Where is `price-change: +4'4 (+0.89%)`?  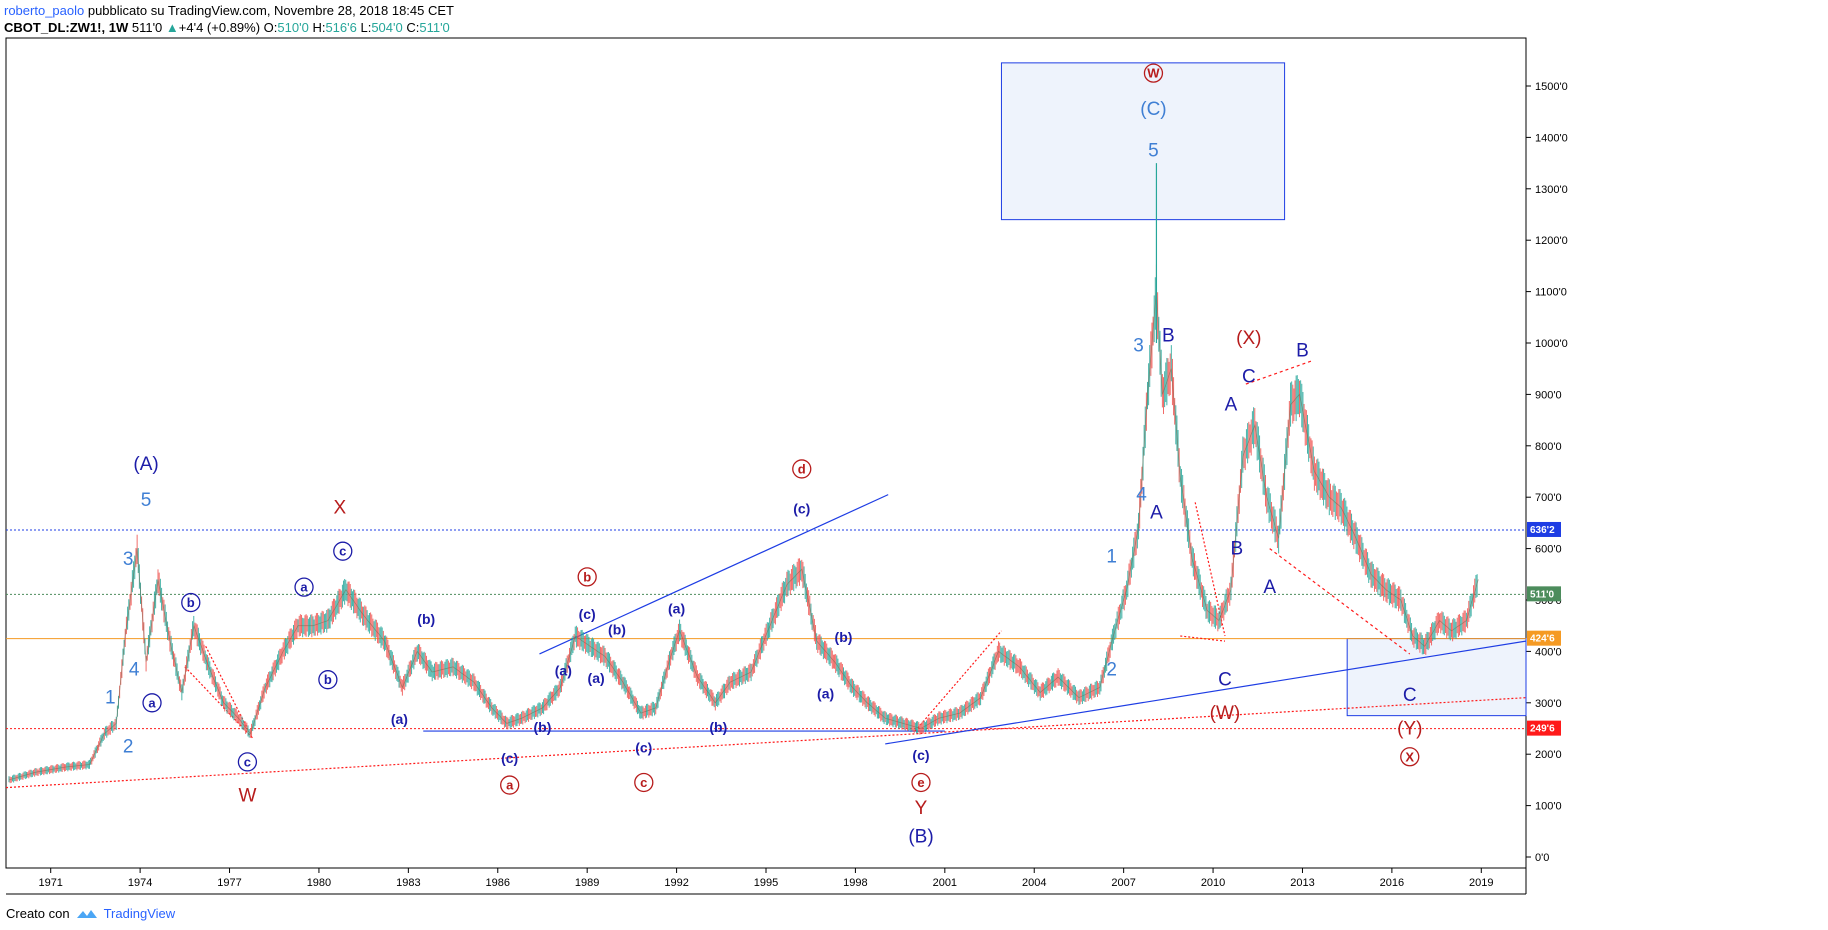 price-change: +4'4 (+0.89%) is located at coordinates (219, 27).